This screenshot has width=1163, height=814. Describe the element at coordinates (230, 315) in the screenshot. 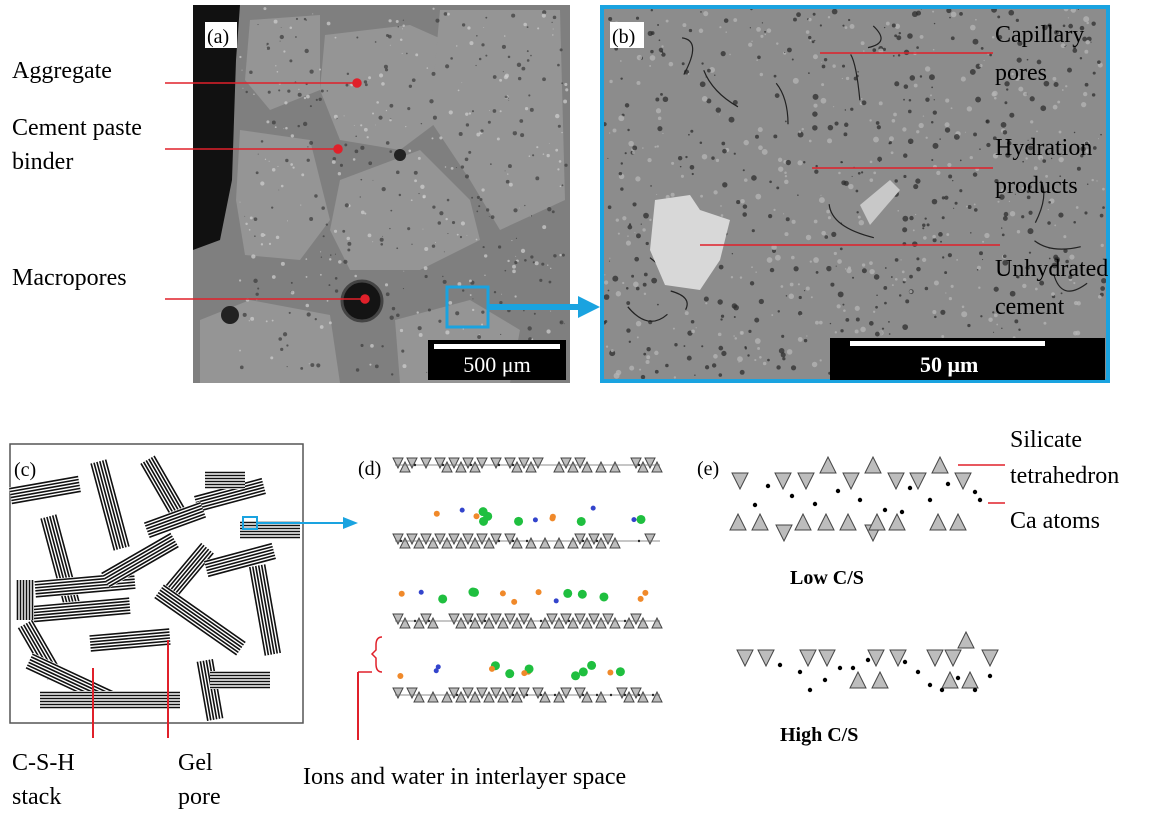

I see `macropore` at that location.